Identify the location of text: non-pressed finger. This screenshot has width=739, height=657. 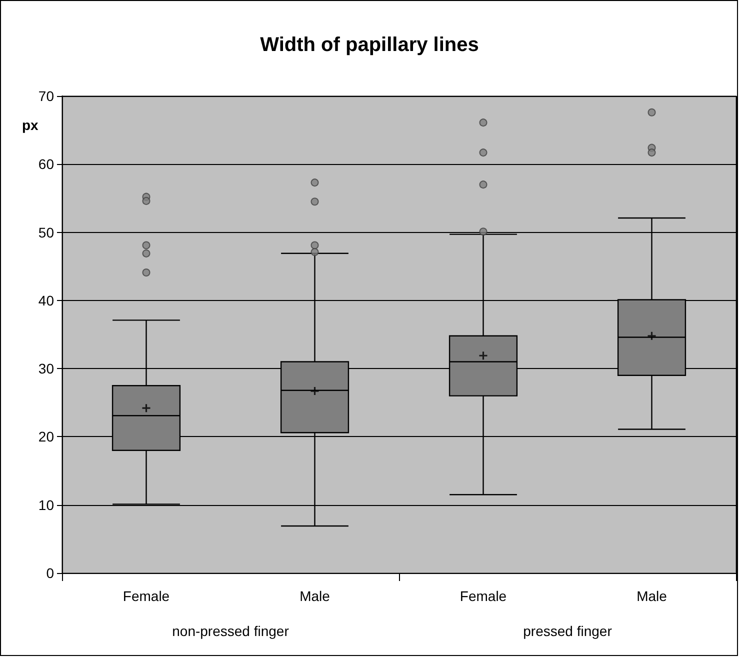
(231, 631).